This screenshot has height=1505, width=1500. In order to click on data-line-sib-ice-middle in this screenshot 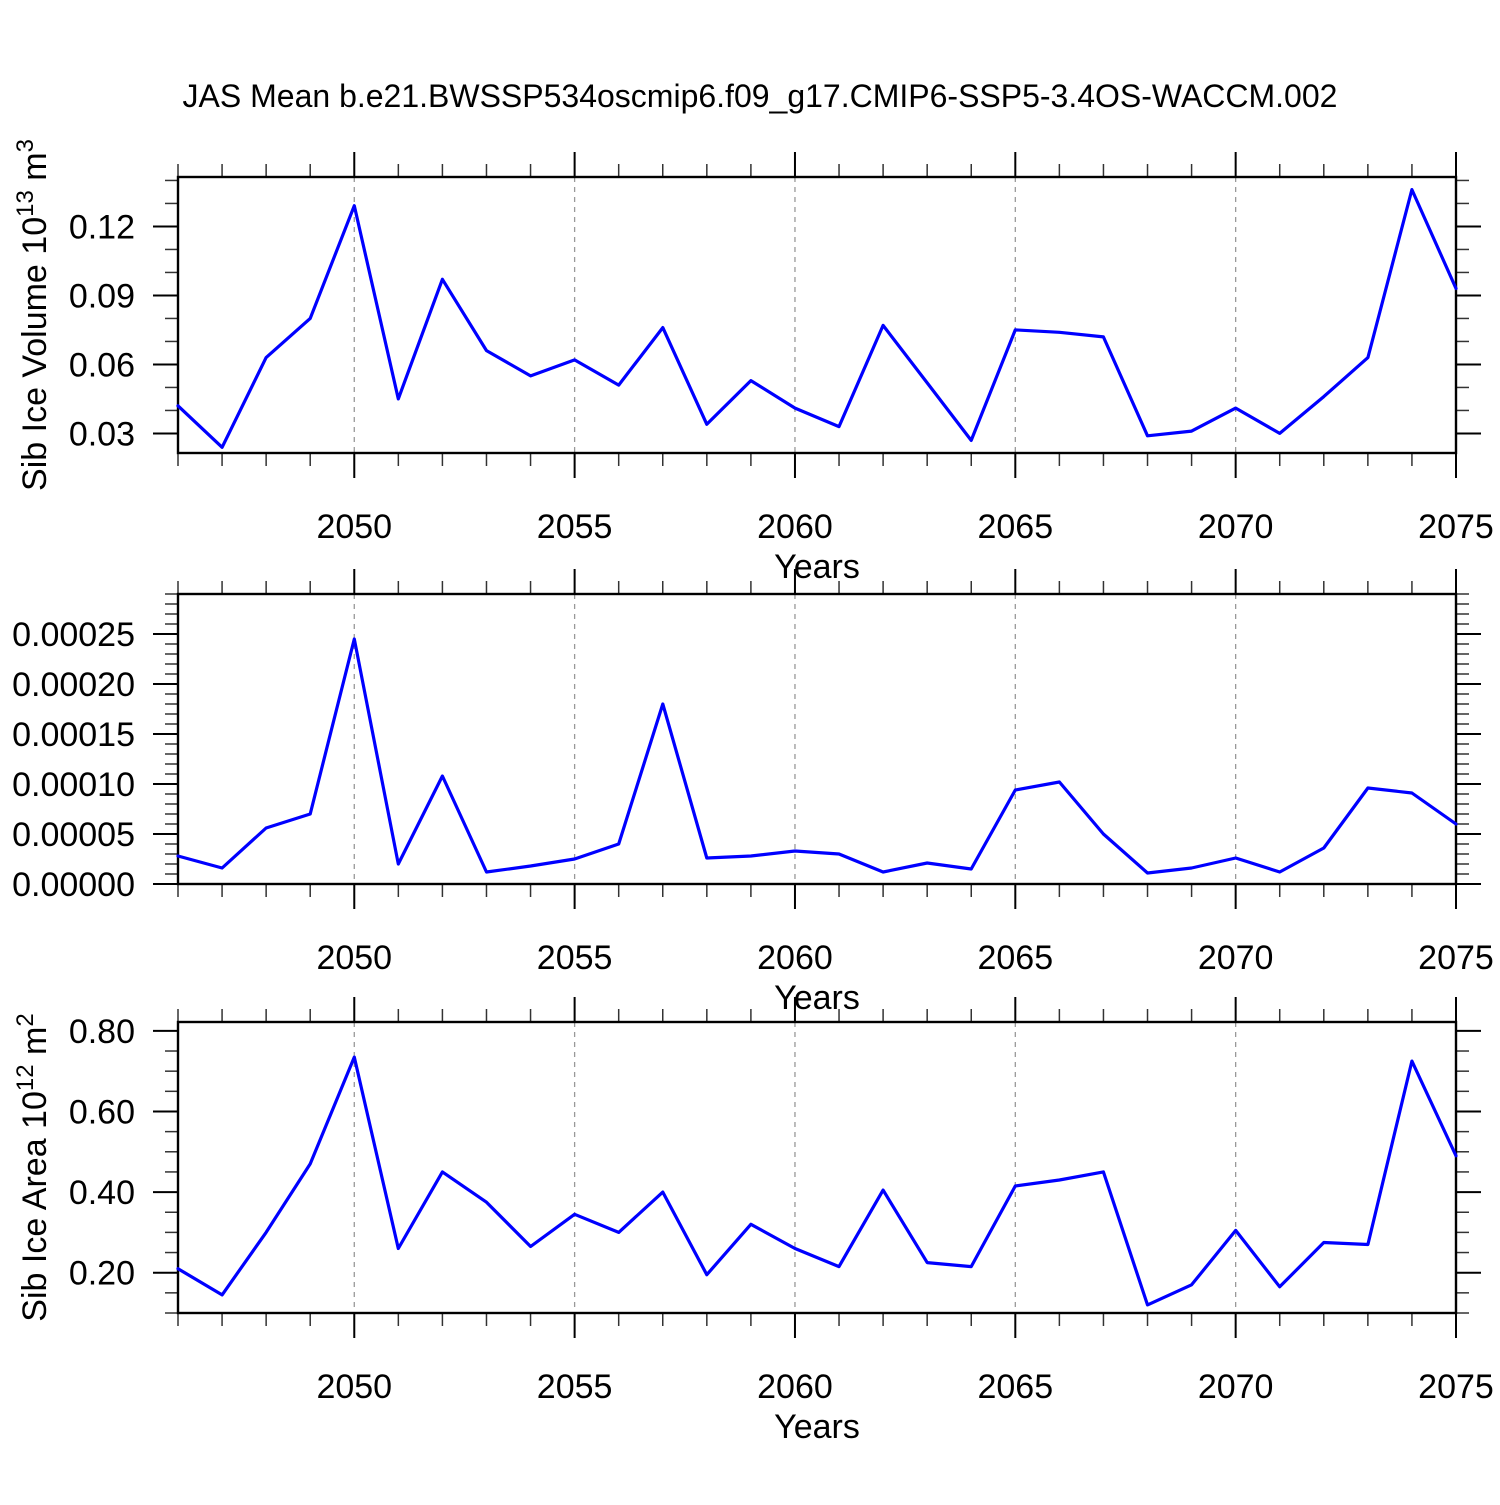, I will do `click(817, 756)`.